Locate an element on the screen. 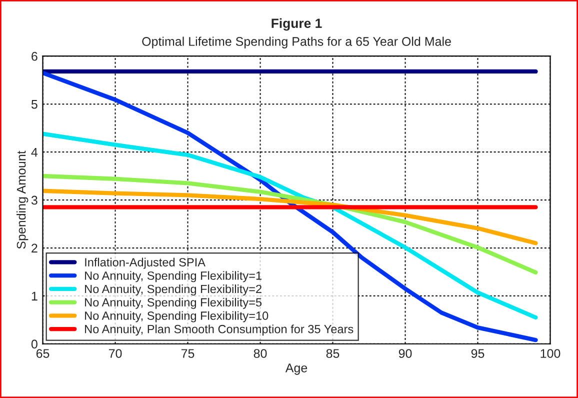 Image resolution: width=578 pixels, height=398 pixels. y-tick-label: 2 is located at coordinates (35, 248).